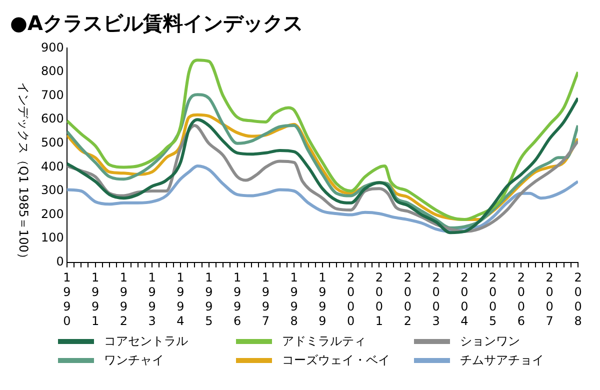  Describe the element at coordinates (521, 299) in the screenshot. I see `x-tick-label: 2 0 0 6` at that location.